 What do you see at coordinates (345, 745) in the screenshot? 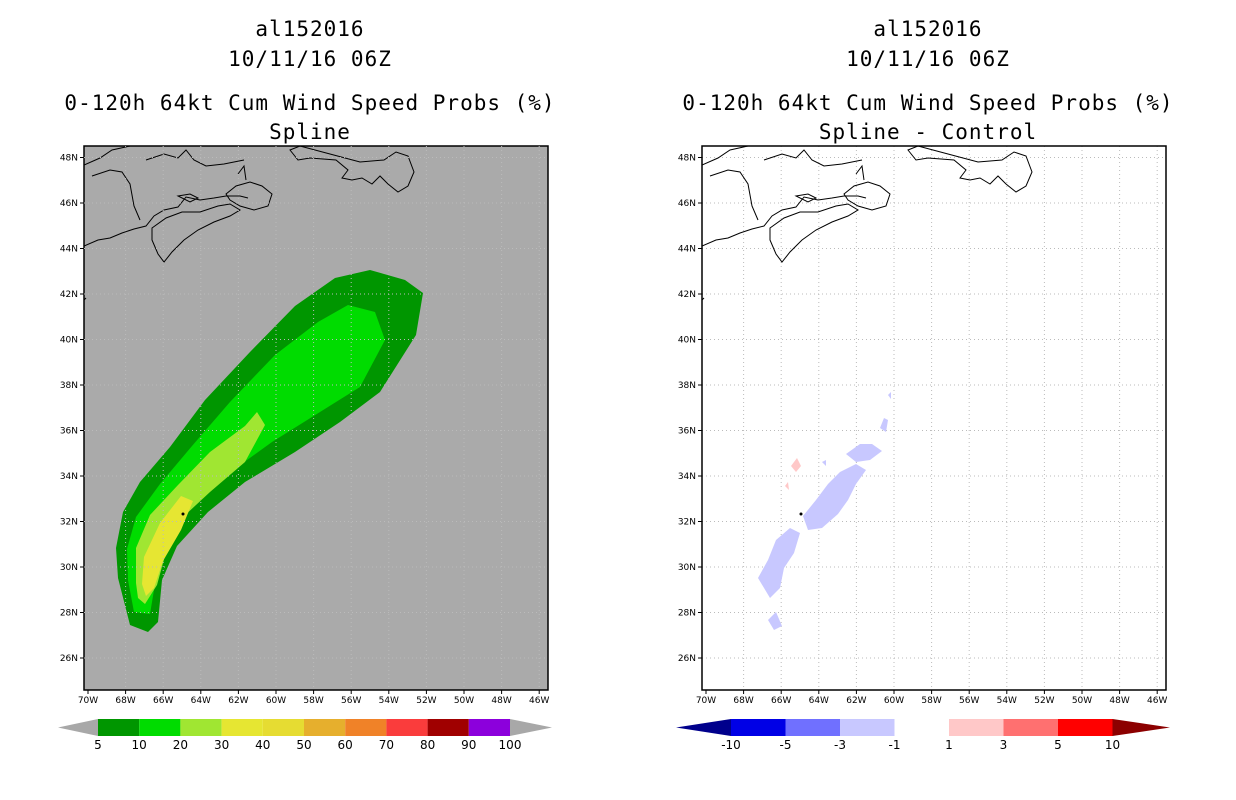
I see `colorbar-label: 60` at bounding box center [345, 745].